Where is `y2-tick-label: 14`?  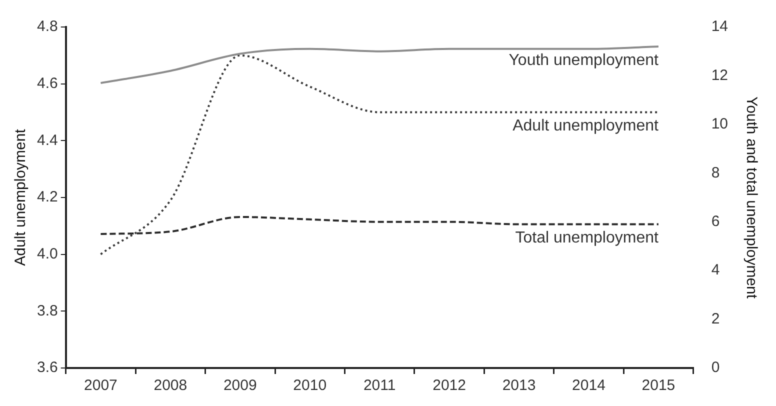
y2-tick-label: 14 is located at coordinates (719, 27).